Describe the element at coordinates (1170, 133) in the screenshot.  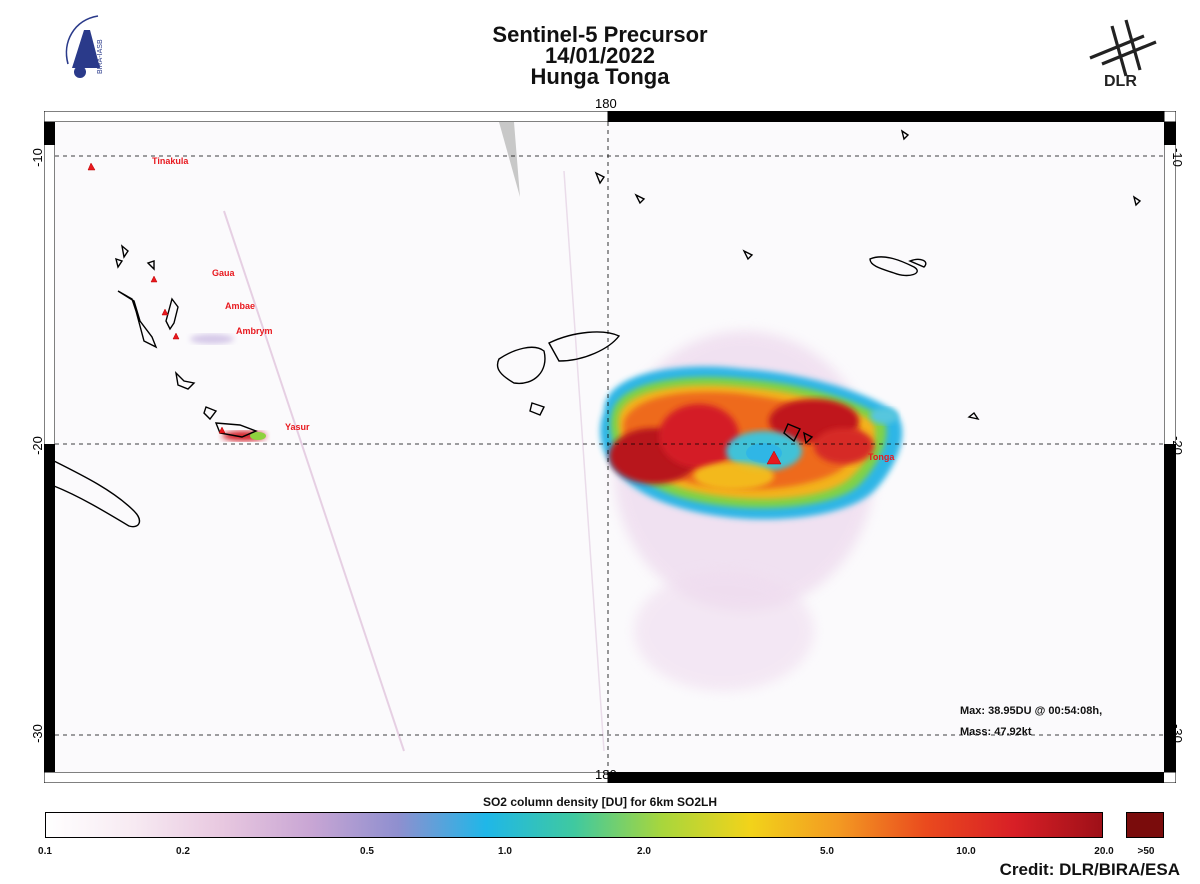
I see `frame-right-dark-top` at that location.